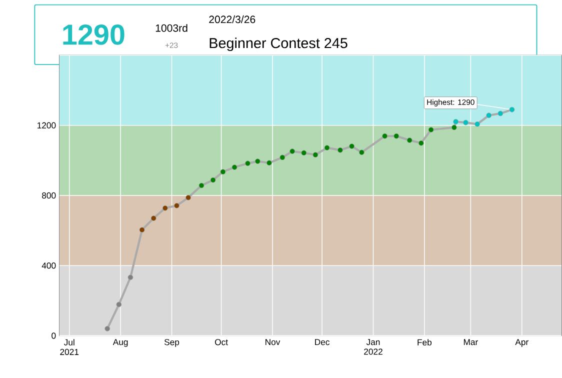  What do you see at coordinates (373, 347) in the screenshot?
I see `x-tick-label: Jan 2022` at bounding box center [373, 347].